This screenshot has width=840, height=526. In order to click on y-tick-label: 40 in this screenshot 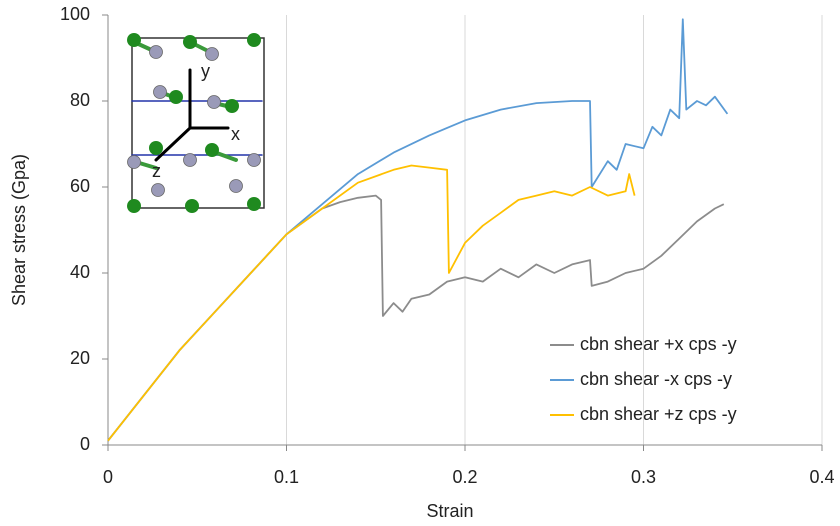, I will do `click(80, 272)`.